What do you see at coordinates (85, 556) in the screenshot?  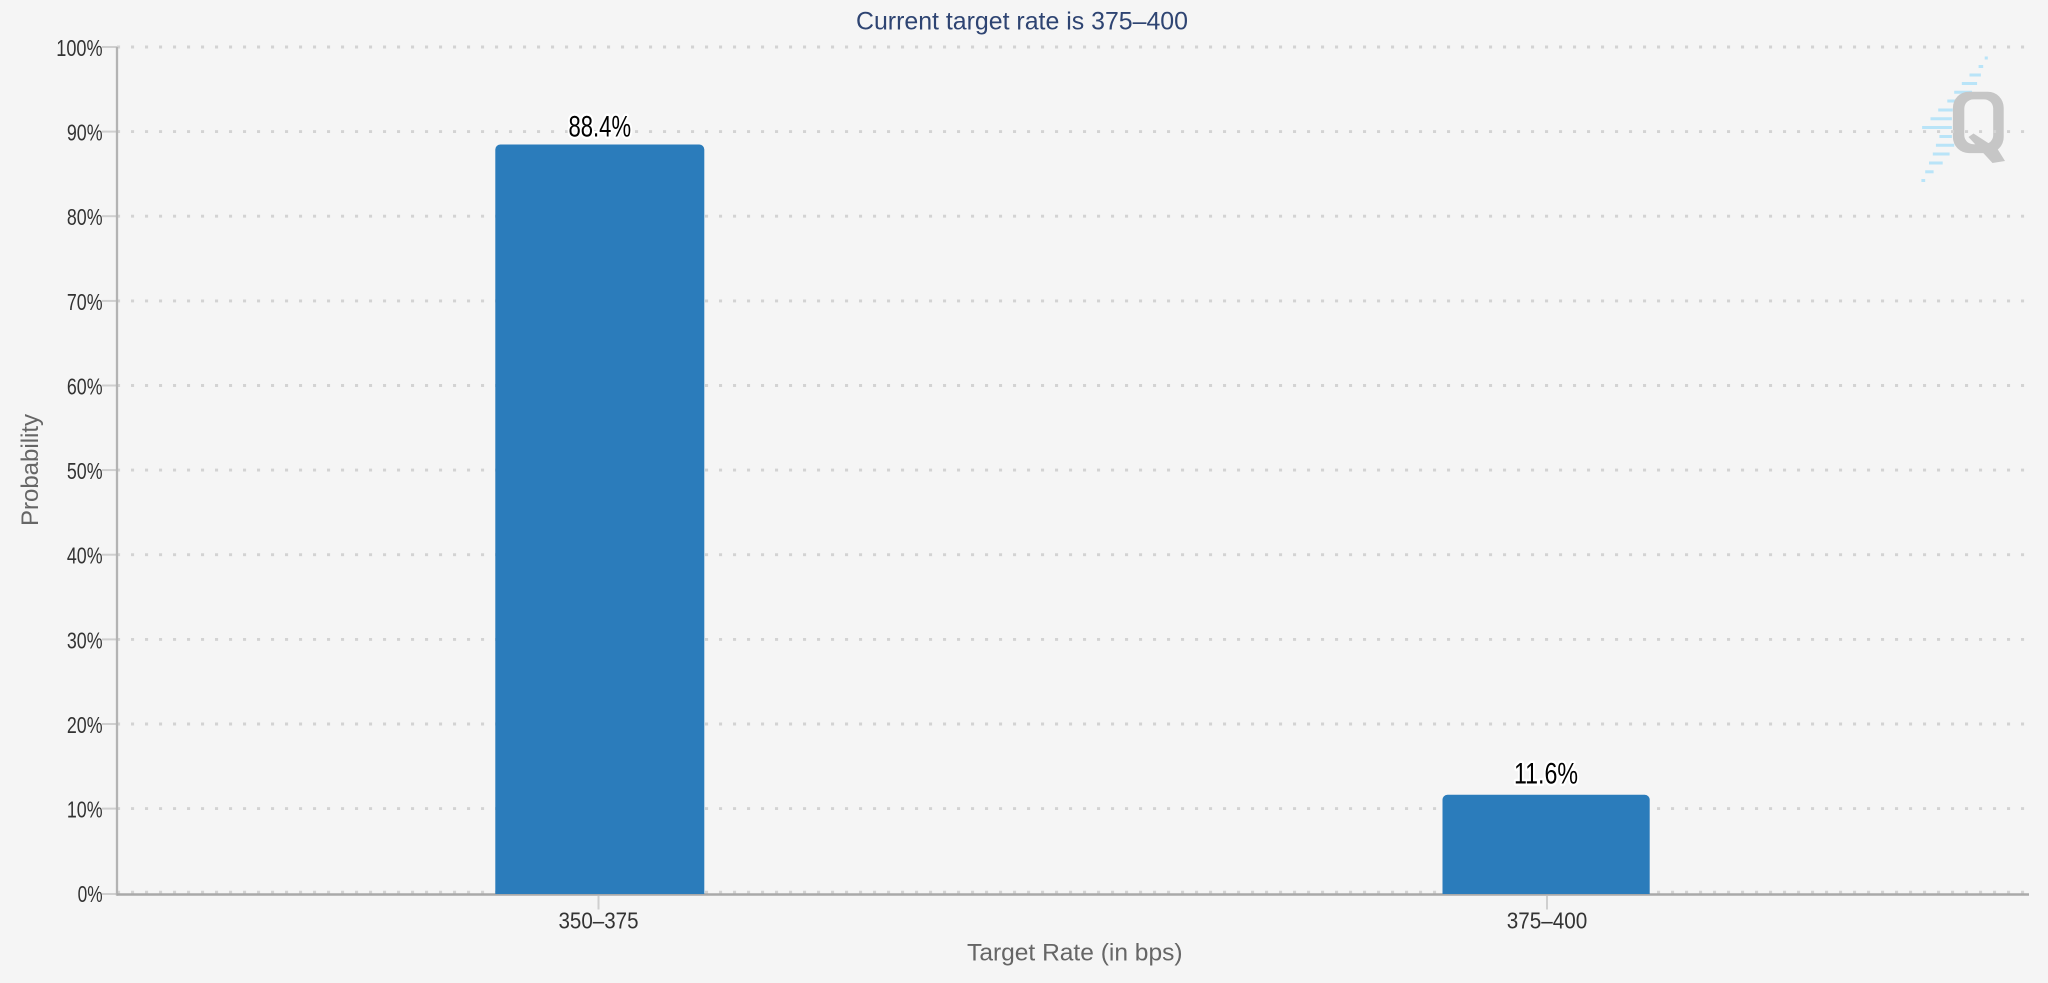 I see `svg-text: 40%` at bounding box center [85, 556].